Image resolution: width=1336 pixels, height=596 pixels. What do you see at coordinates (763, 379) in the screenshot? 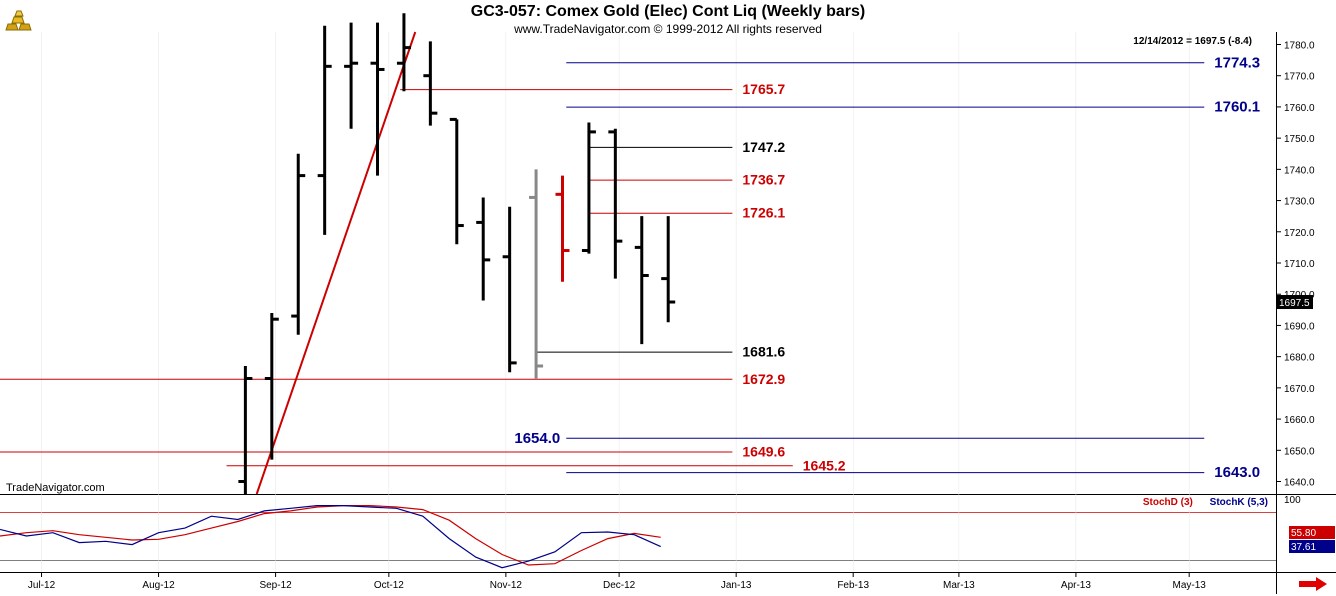
I see `level-label-1672.9: 1672.9` at bounding box center [763, 379].